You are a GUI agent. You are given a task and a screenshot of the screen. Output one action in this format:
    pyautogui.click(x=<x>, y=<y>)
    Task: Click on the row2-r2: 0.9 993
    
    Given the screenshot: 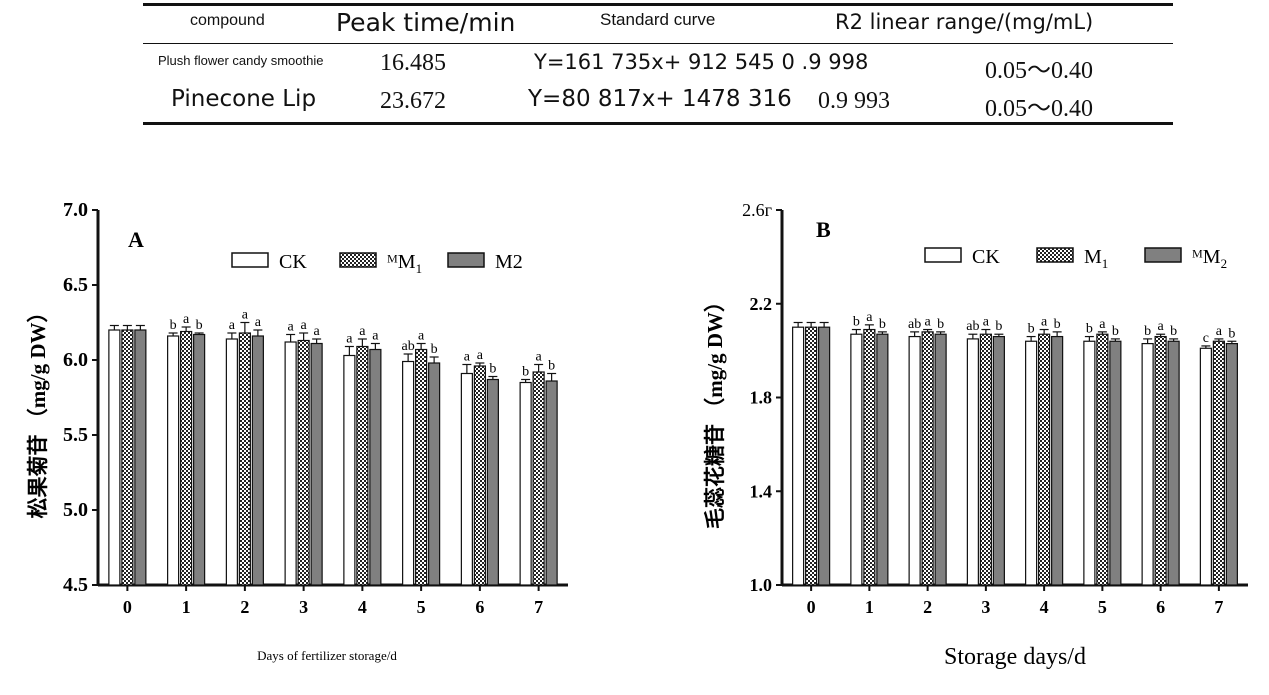 What is the action you would take?
    pyautogui.click(x=854, y=101)
    